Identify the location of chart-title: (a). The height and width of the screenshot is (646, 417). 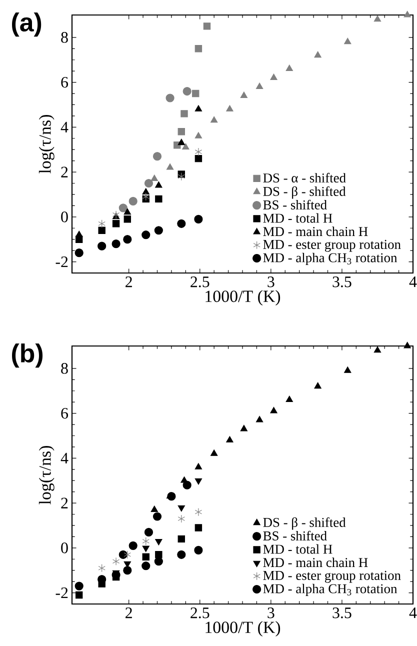
(27, 24).